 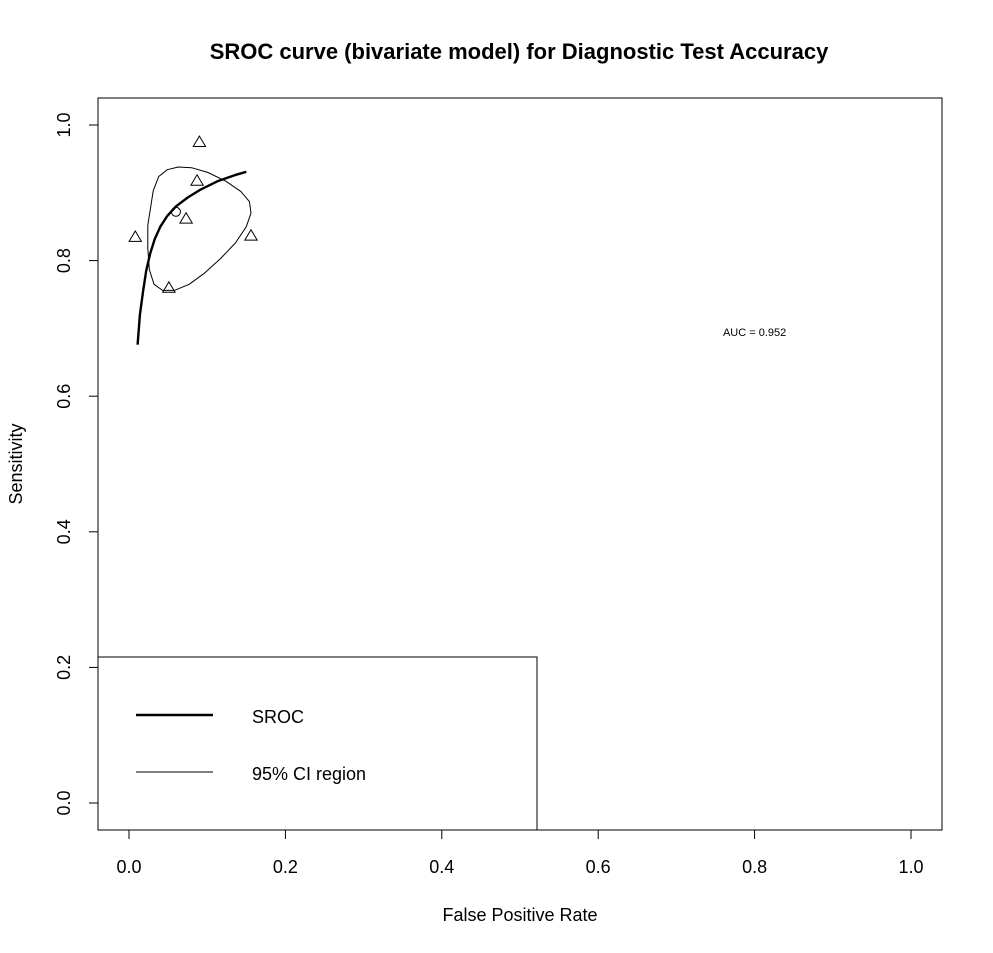 What do you see at coordinates (285, 867) in the screenshot?
I see `x-tick-label: 0.2` at bounding box center [285, 867].